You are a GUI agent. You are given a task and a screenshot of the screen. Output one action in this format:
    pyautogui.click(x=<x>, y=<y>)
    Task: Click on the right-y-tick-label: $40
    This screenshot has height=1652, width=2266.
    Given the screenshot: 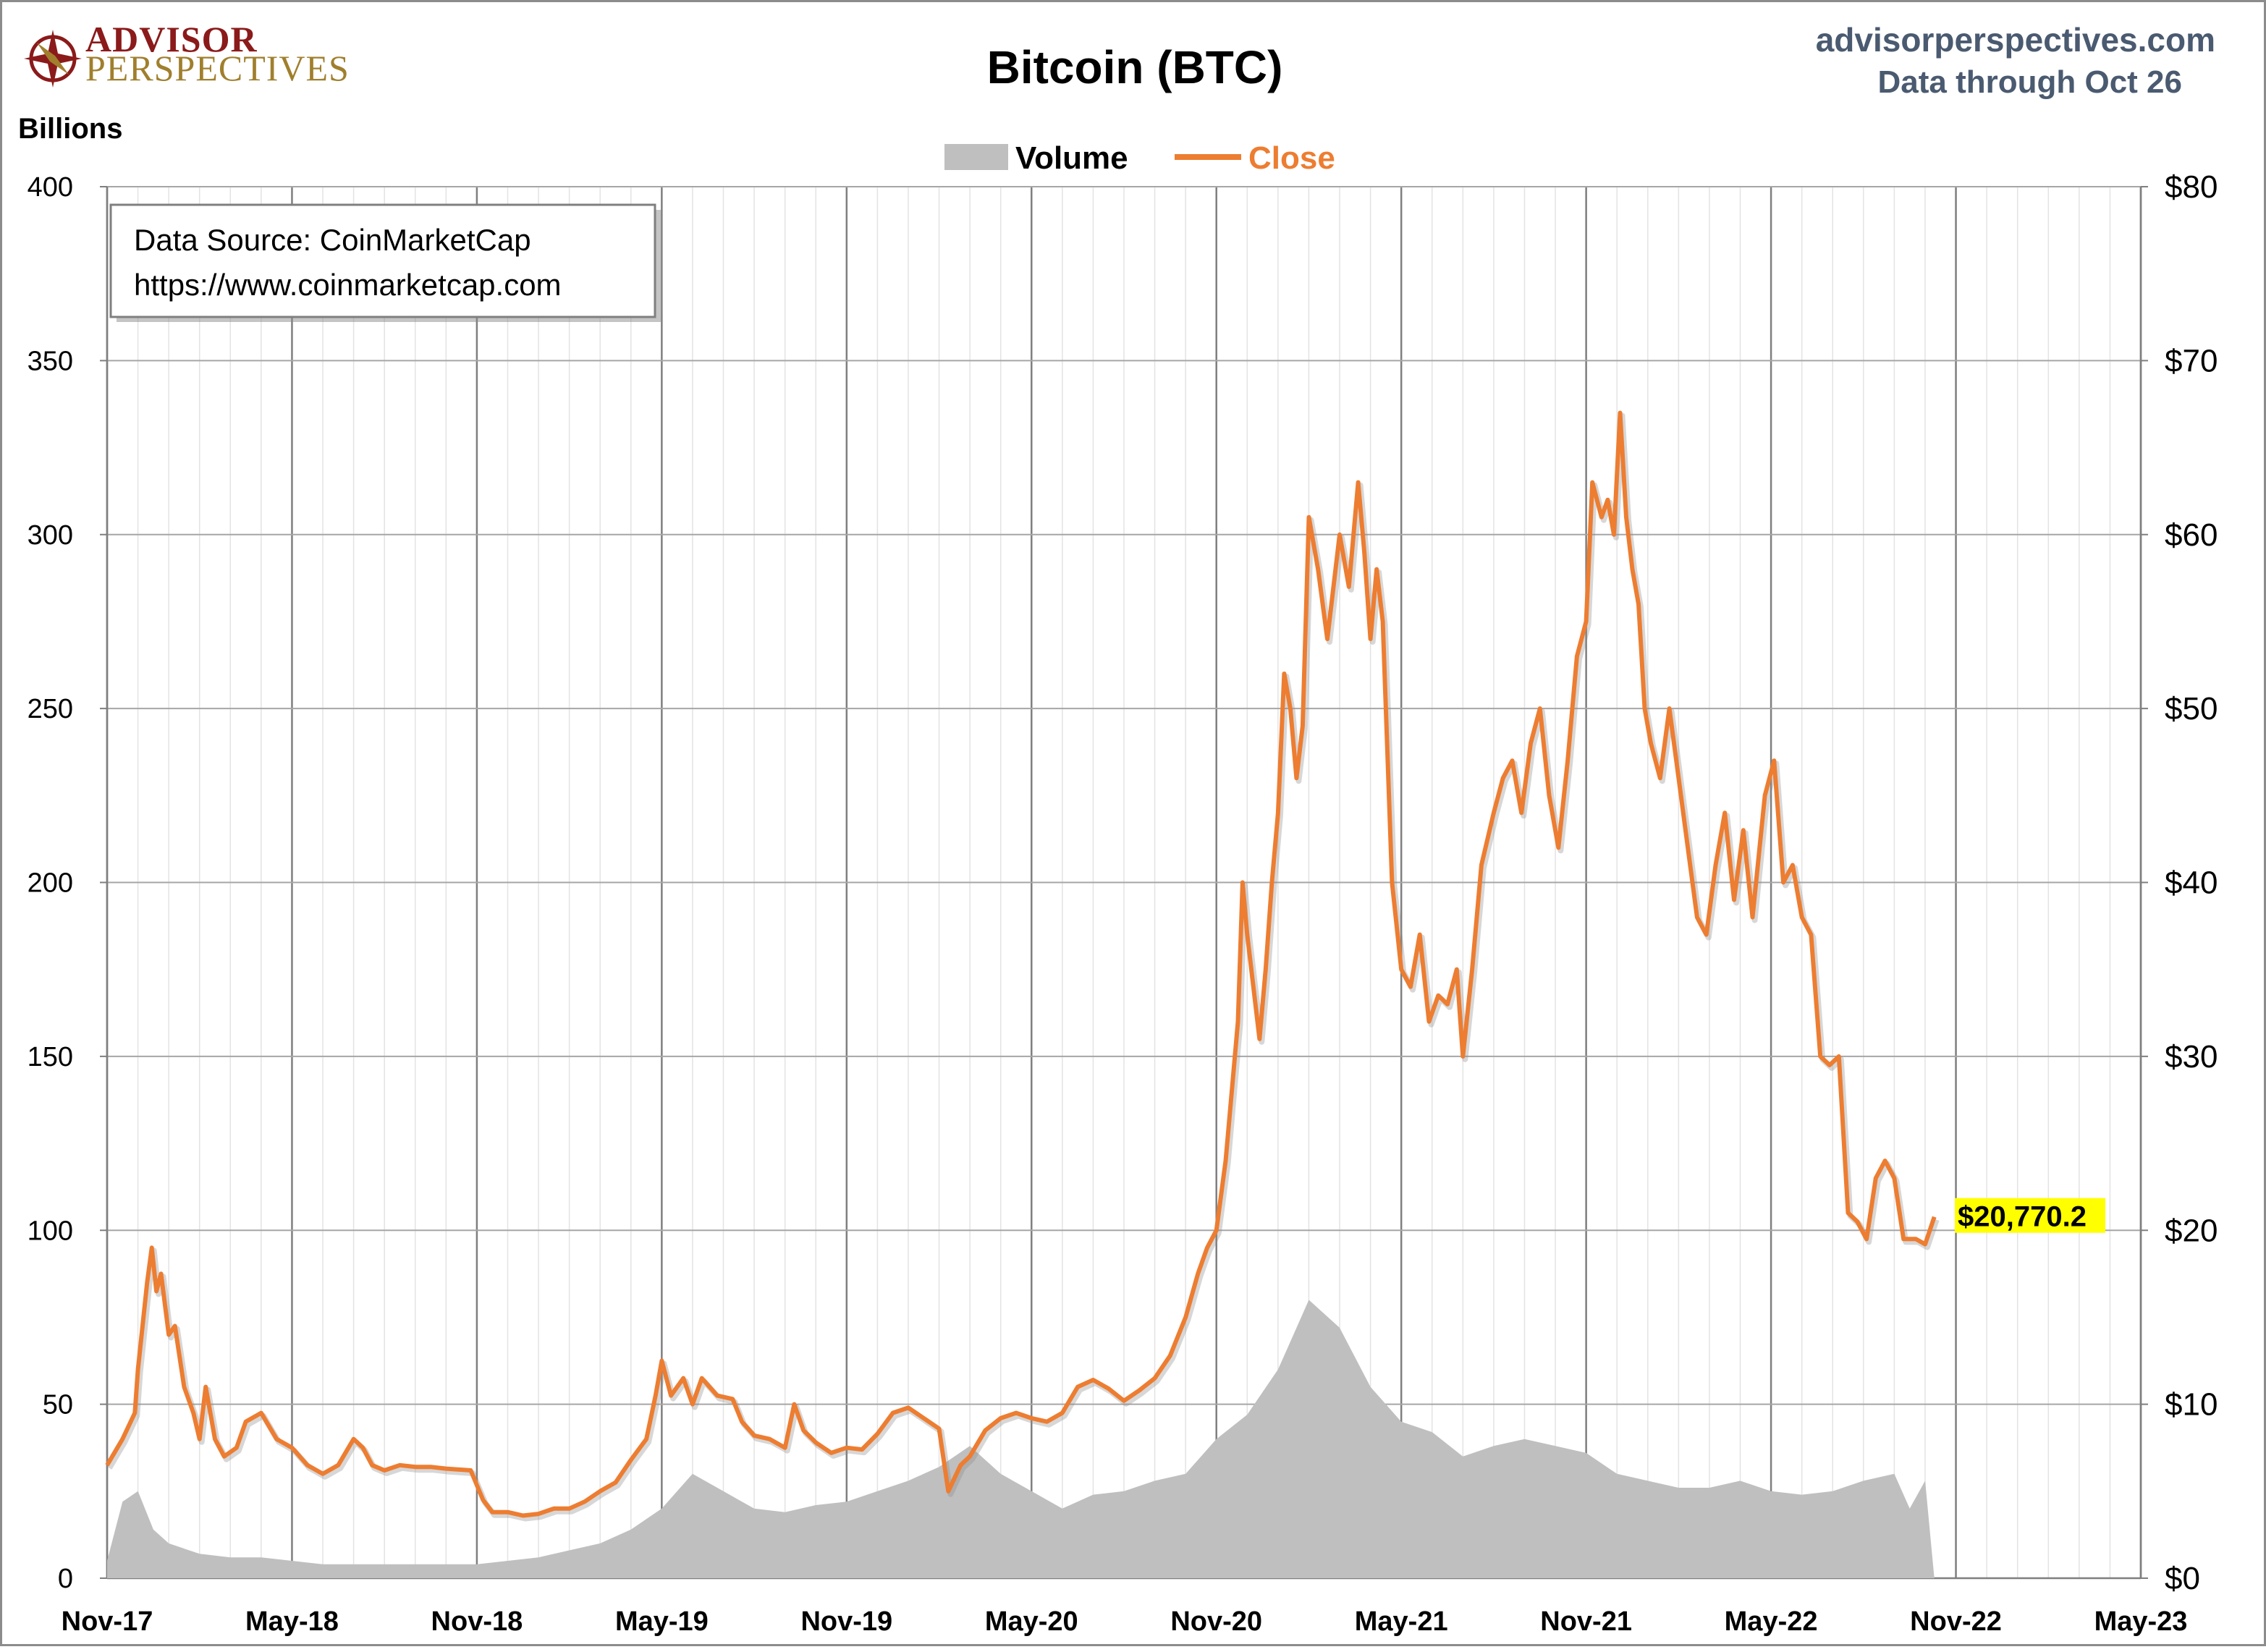 What is the action you would take?
    pyautogui.click(x=2191, y=883)
    